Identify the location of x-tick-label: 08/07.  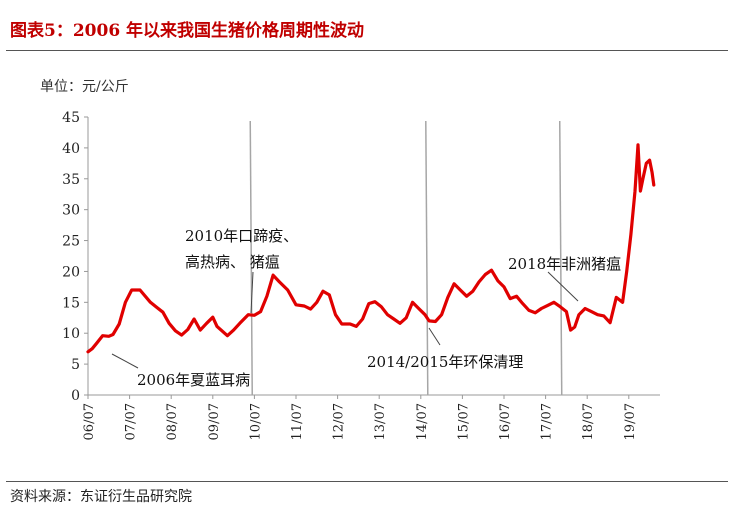
(172, 421).